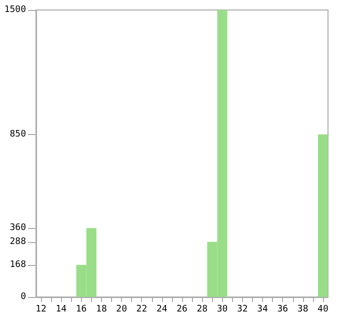 The width and height of the screenshot is (340, 321). Describe the element at coordinates (142, 309) in the screenshot. I see `x-tick-label: 22` at that location.